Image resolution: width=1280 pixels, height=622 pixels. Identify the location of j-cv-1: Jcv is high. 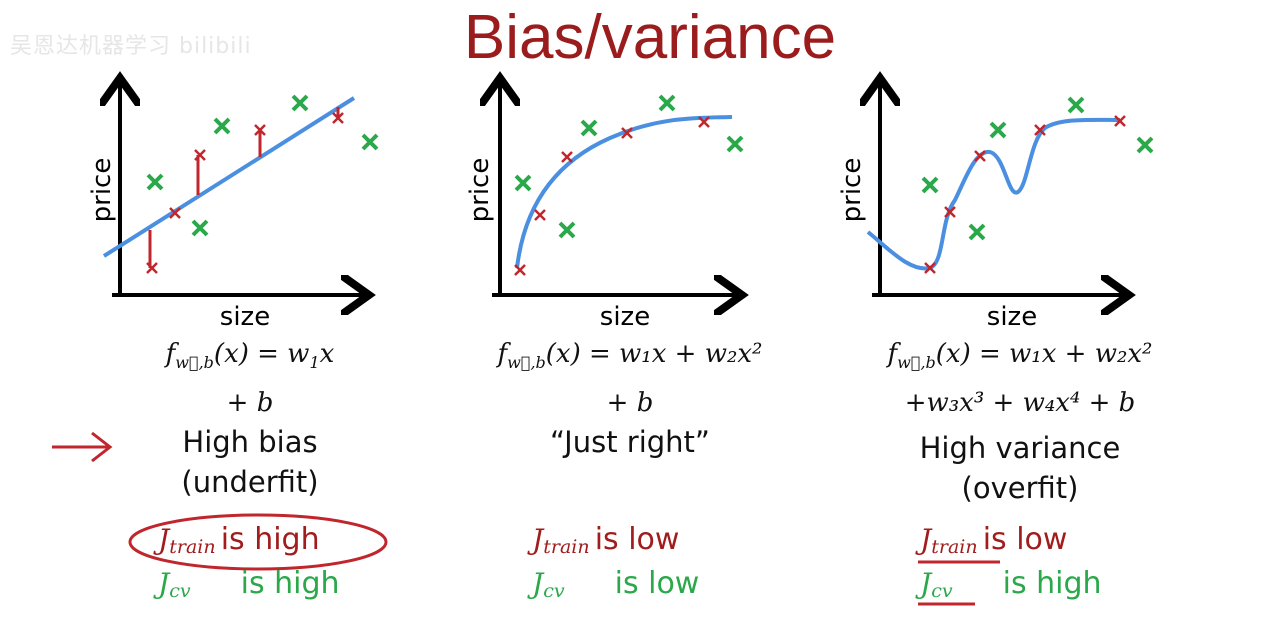
(249, 584).